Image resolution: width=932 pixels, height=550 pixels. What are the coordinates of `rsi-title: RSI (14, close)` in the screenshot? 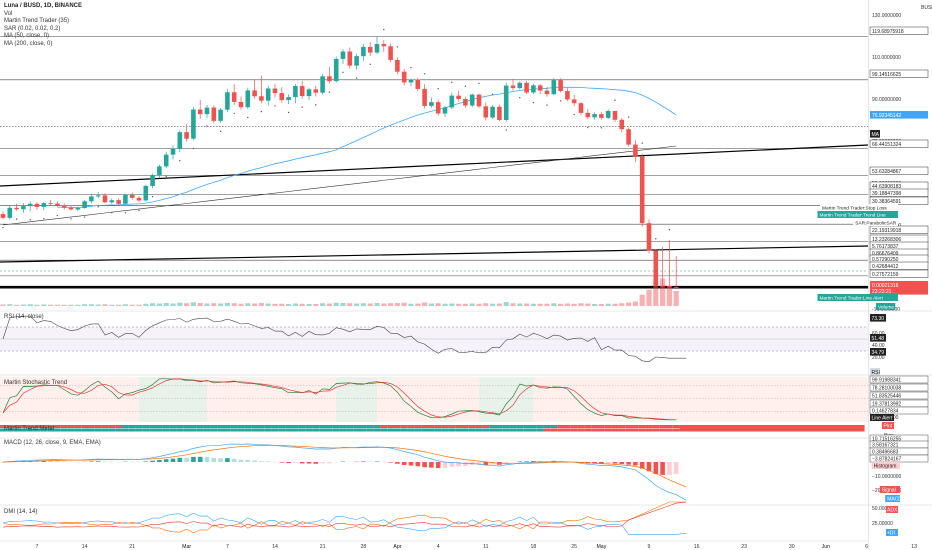 It's located at (24, 317).